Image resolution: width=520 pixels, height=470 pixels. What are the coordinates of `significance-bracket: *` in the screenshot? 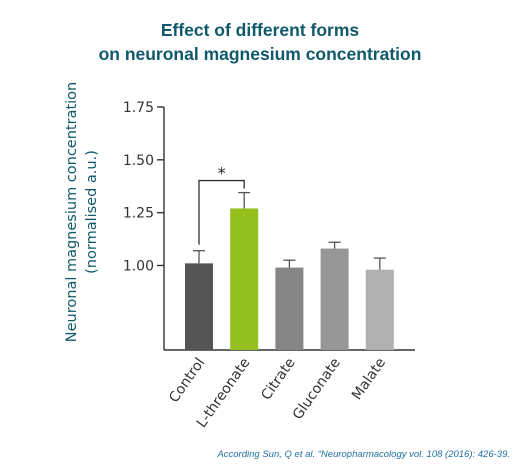 It's located at (221, 204).